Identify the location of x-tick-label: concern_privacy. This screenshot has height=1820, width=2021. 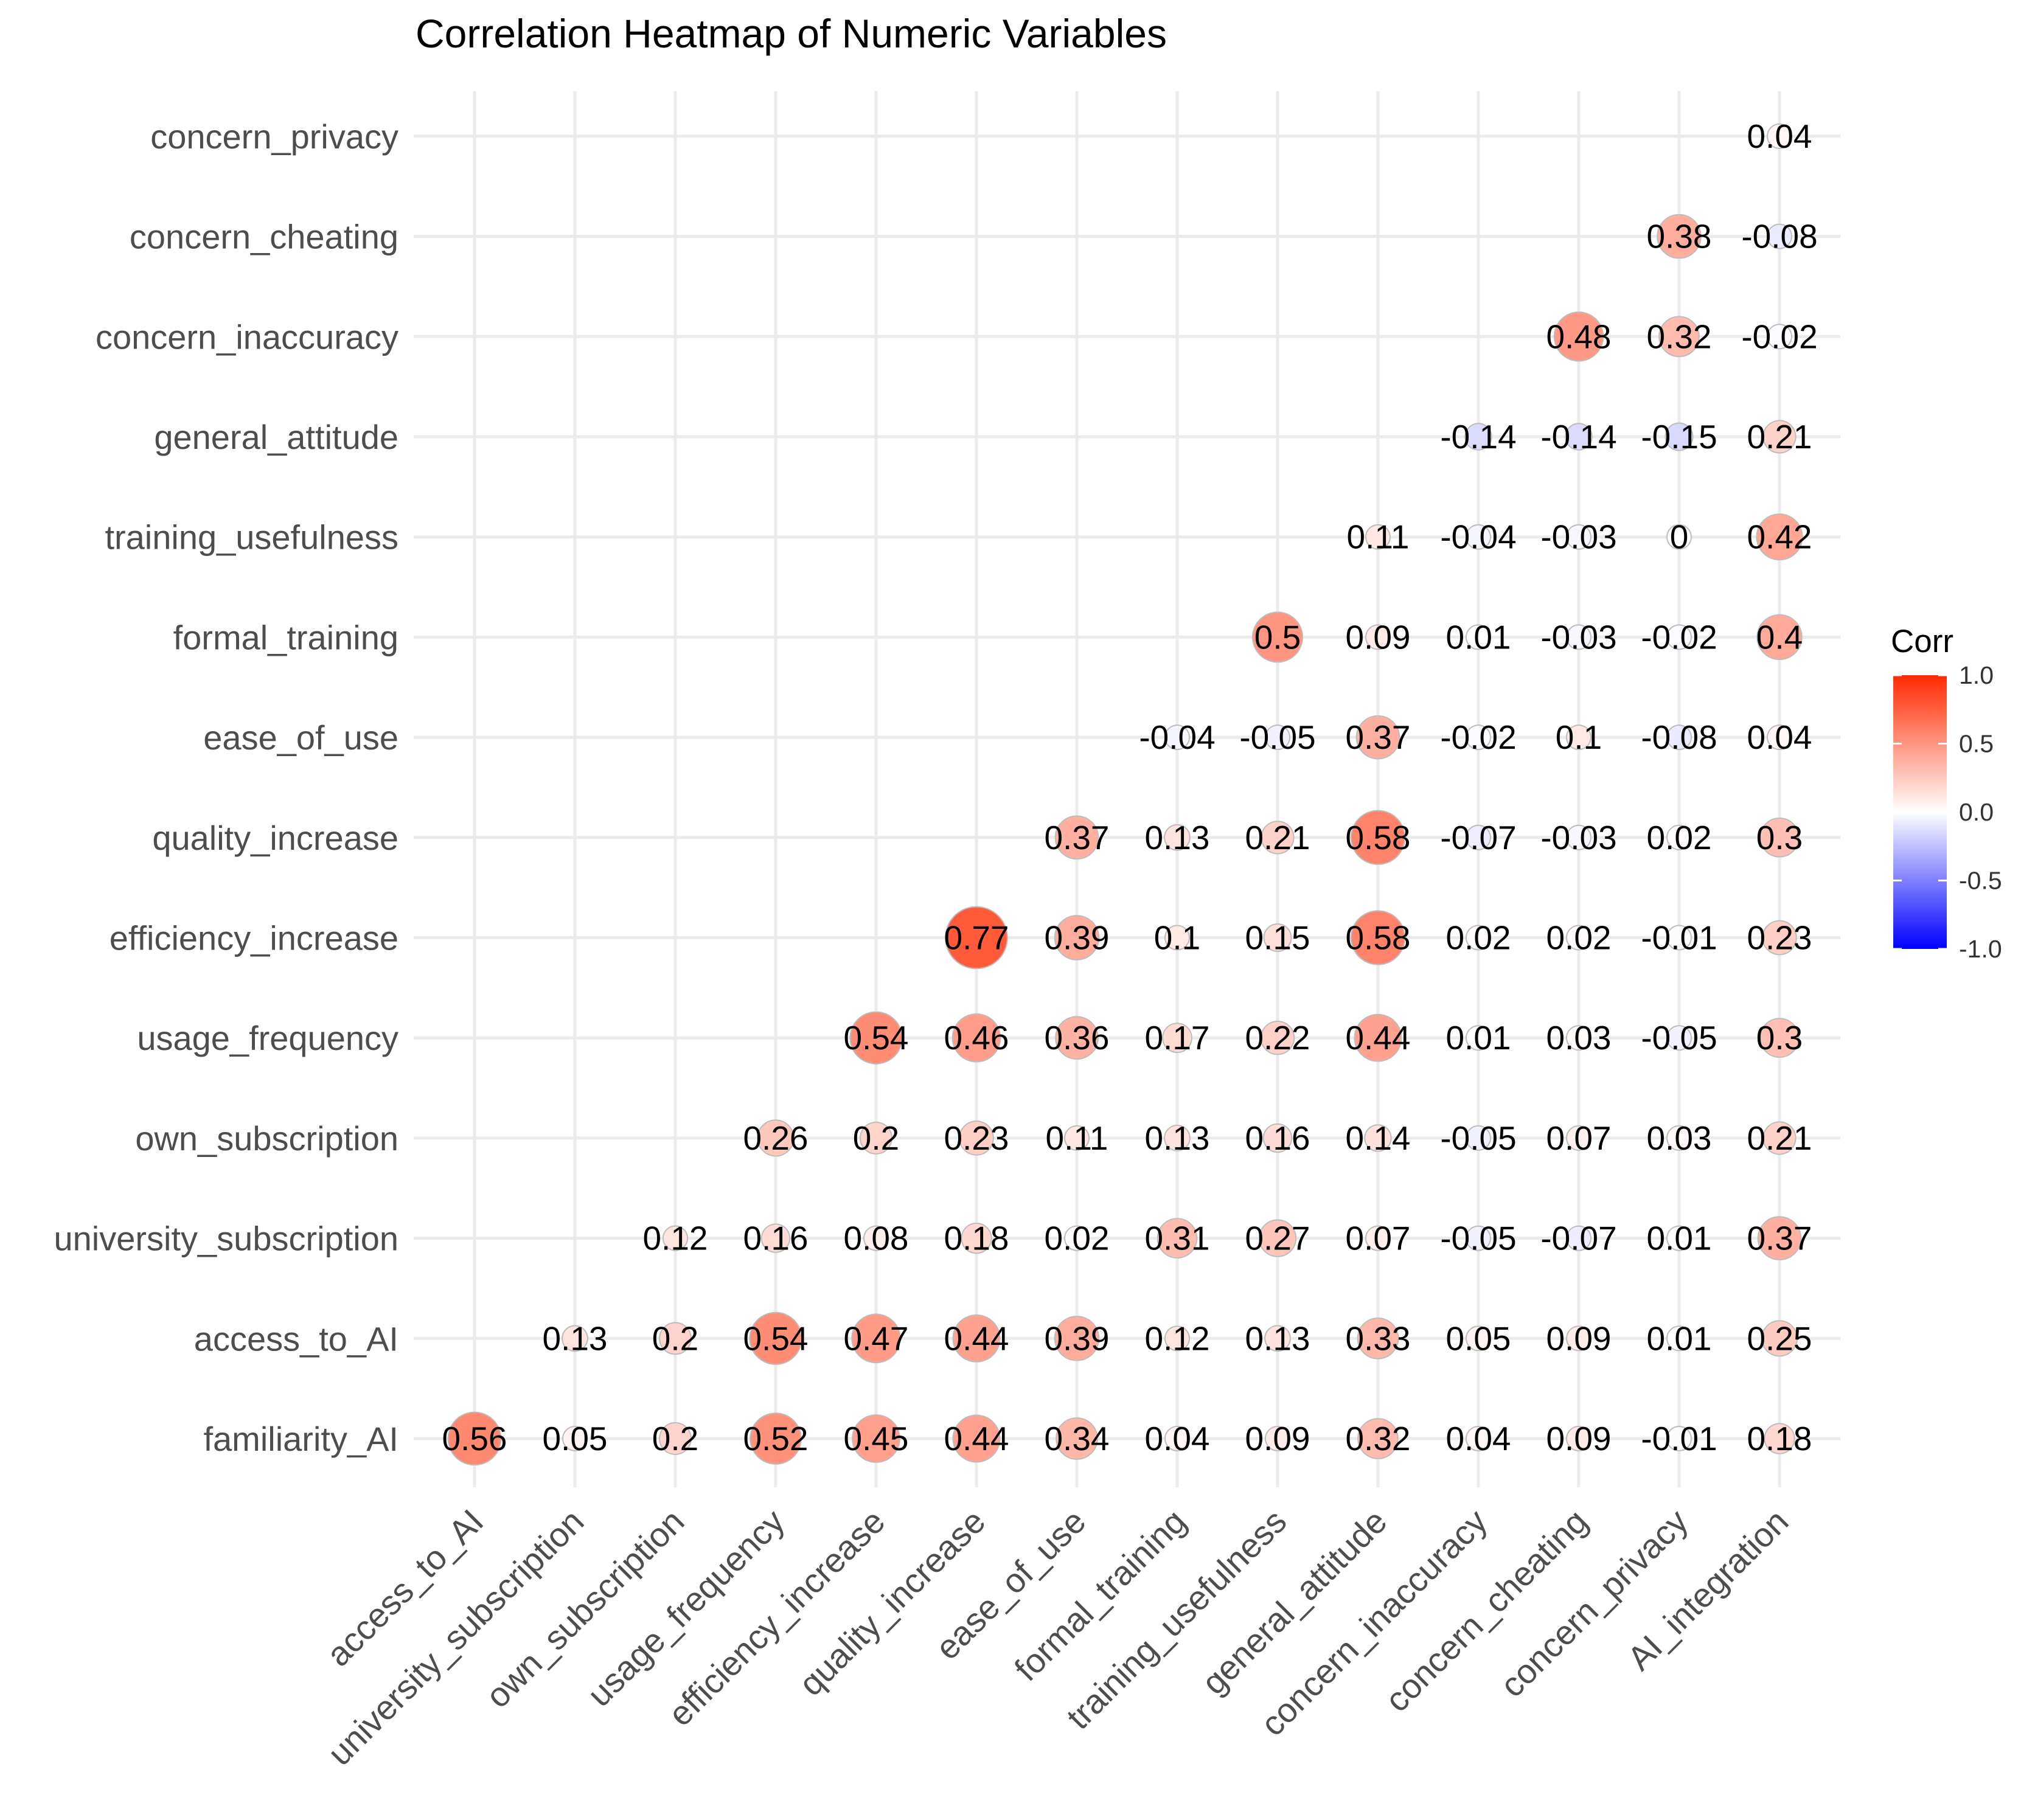
(1594, 1603).